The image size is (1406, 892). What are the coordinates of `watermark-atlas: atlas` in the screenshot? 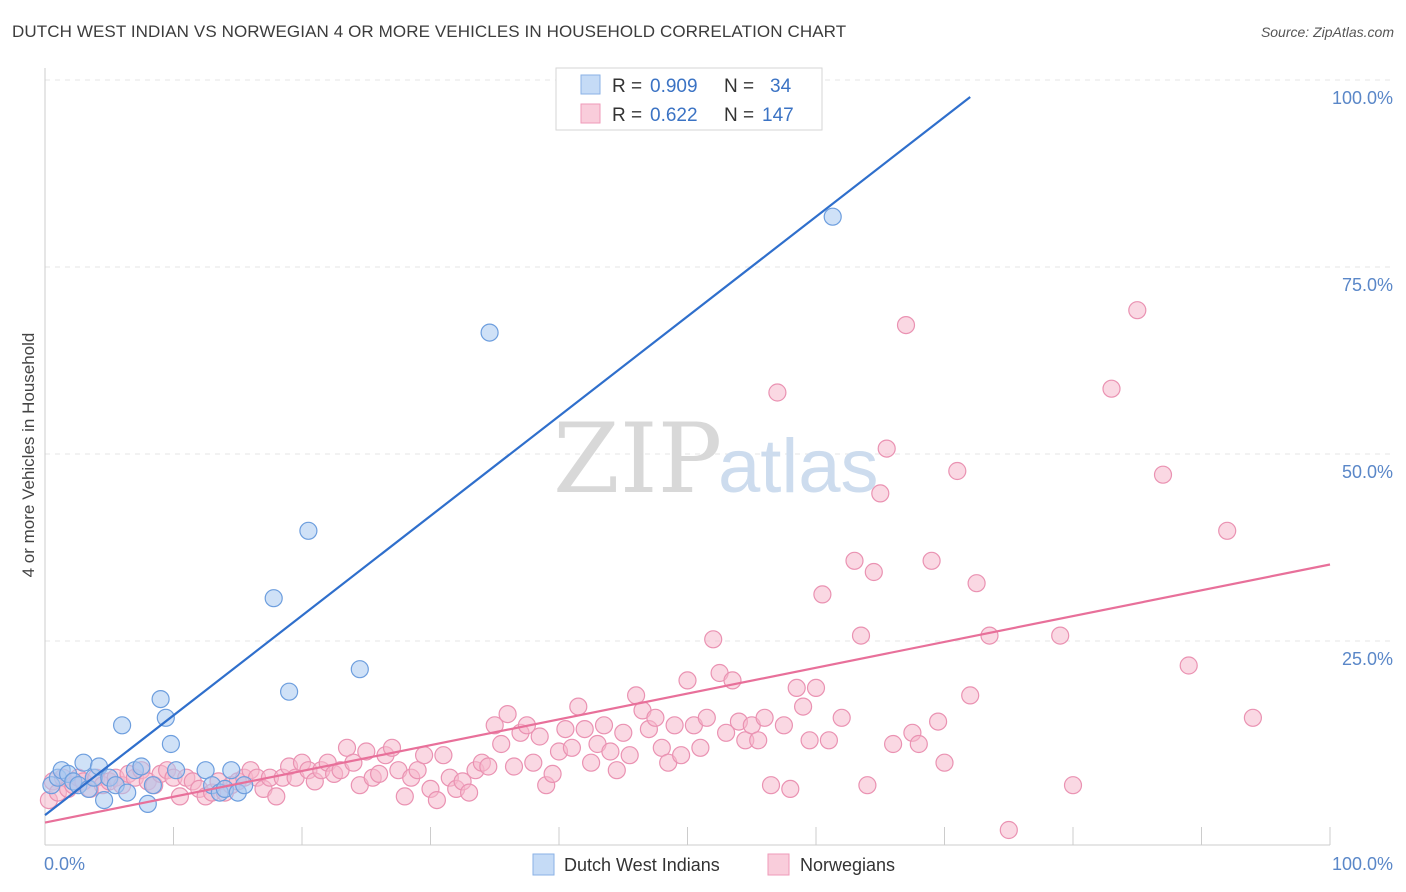 It's located at (798, 466).